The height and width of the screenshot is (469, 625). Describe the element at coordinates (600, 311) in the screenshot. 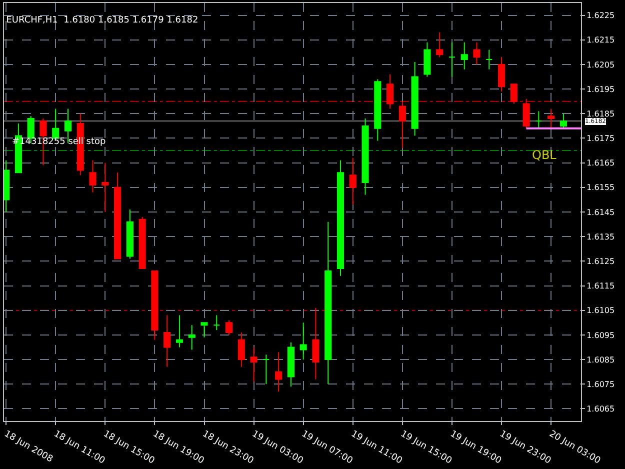

I see `y-tick-label: 1.6105` at that location.